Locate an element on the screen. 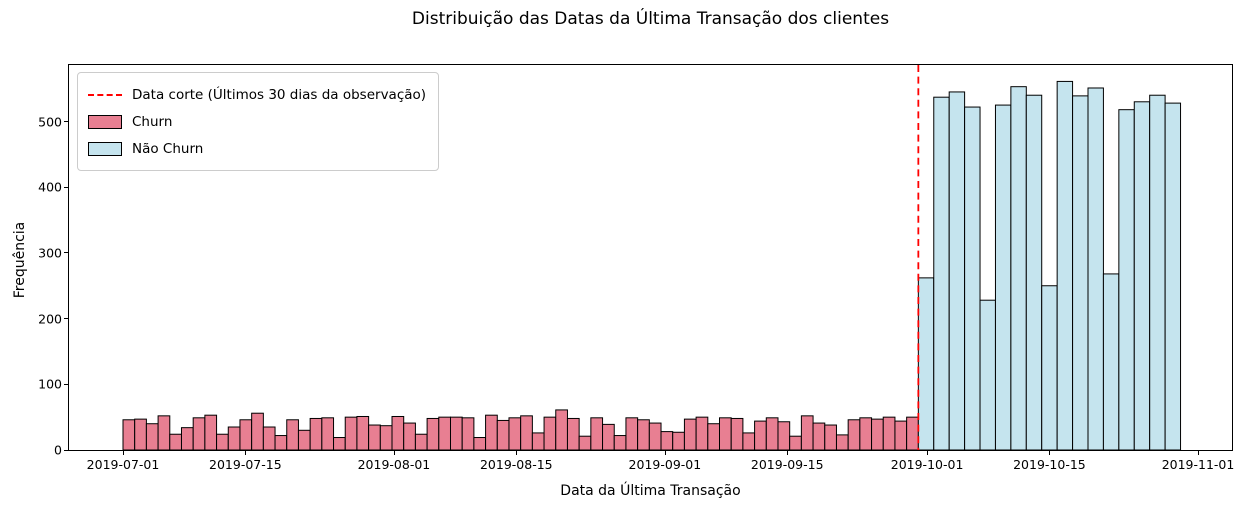 Image resolution: width=1247 pixels, height=509 pixels. y-tick-label: 500 is located at coordinates (50, 121).